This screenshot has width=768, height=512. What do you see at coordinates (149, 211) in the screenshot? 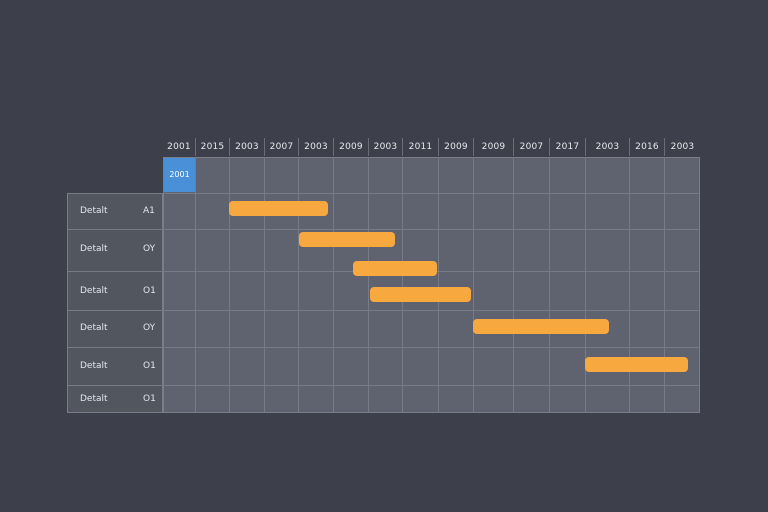
I see `row-code: A1` at bounding box center [149, 211].